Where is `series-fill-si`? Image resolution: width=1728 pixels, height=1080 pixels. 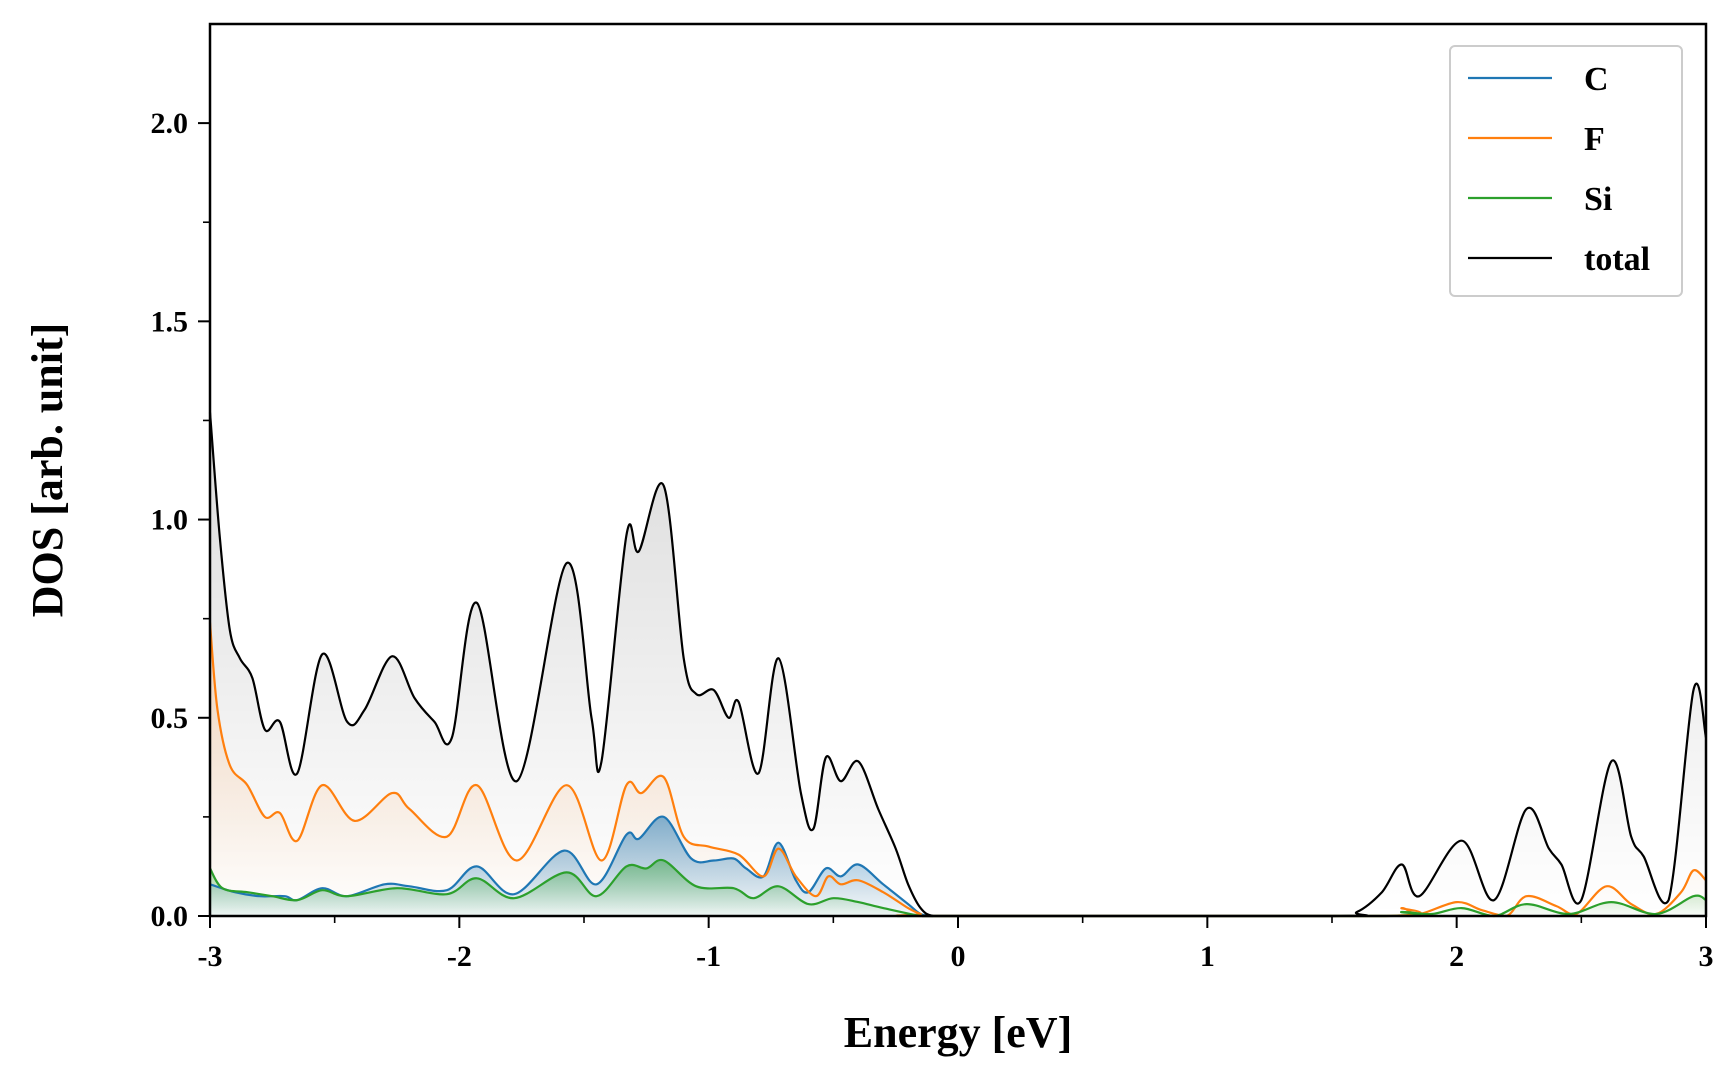 series-fill-si is located at coordinates (958, 887).